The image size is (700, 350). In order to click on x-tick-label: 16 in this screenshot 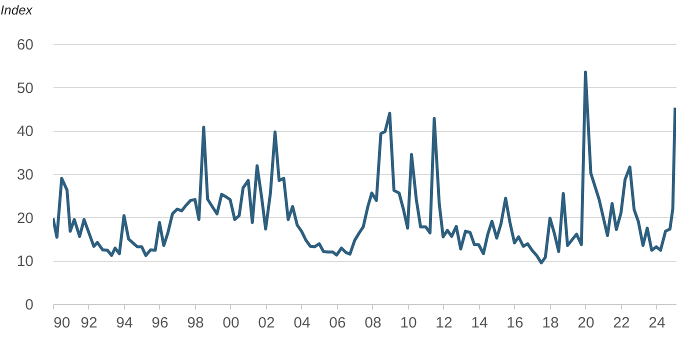, I will do `click(515, 323)`.